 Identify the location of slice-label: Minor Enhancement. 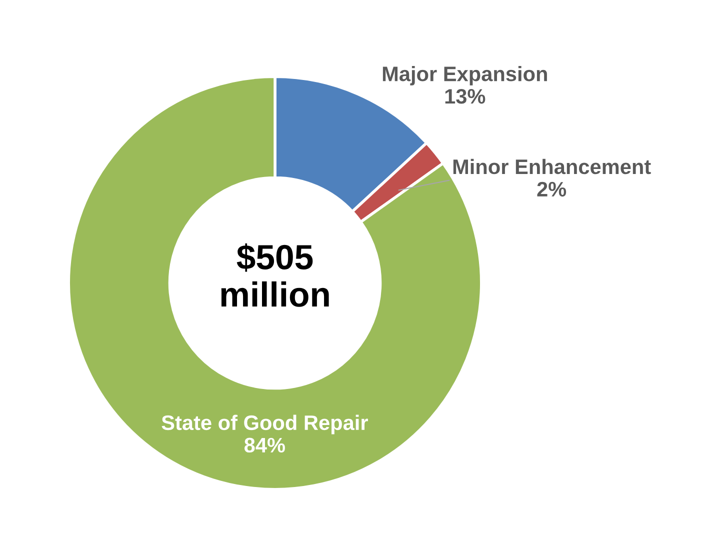
(552, 166).